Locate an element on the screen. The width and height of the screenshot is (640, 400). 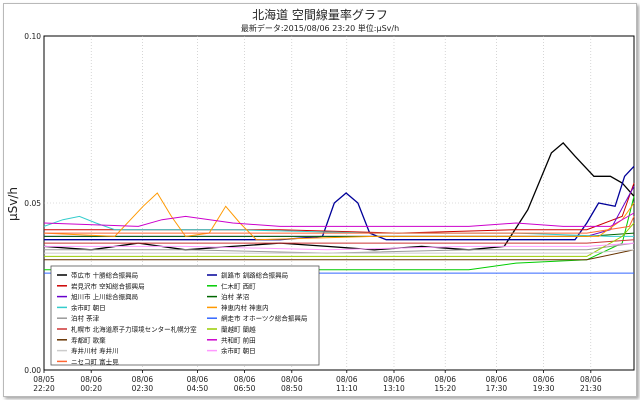
legend-label-10: 札幌市 北海道原子力環境センター札幌分室 is located at coordinates (134, 329).